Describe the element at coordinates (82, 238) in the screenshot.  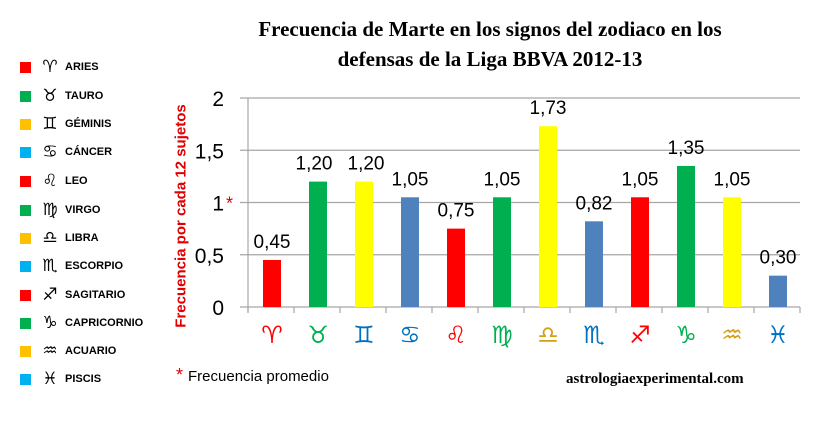
I see `legend-label: LIBRA` at that location.